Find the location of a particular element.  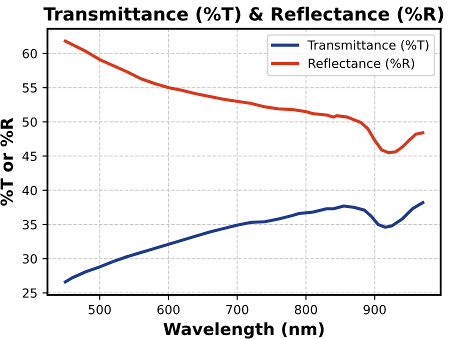

x-tick-label: 900 is located at coordinates (375, 309).